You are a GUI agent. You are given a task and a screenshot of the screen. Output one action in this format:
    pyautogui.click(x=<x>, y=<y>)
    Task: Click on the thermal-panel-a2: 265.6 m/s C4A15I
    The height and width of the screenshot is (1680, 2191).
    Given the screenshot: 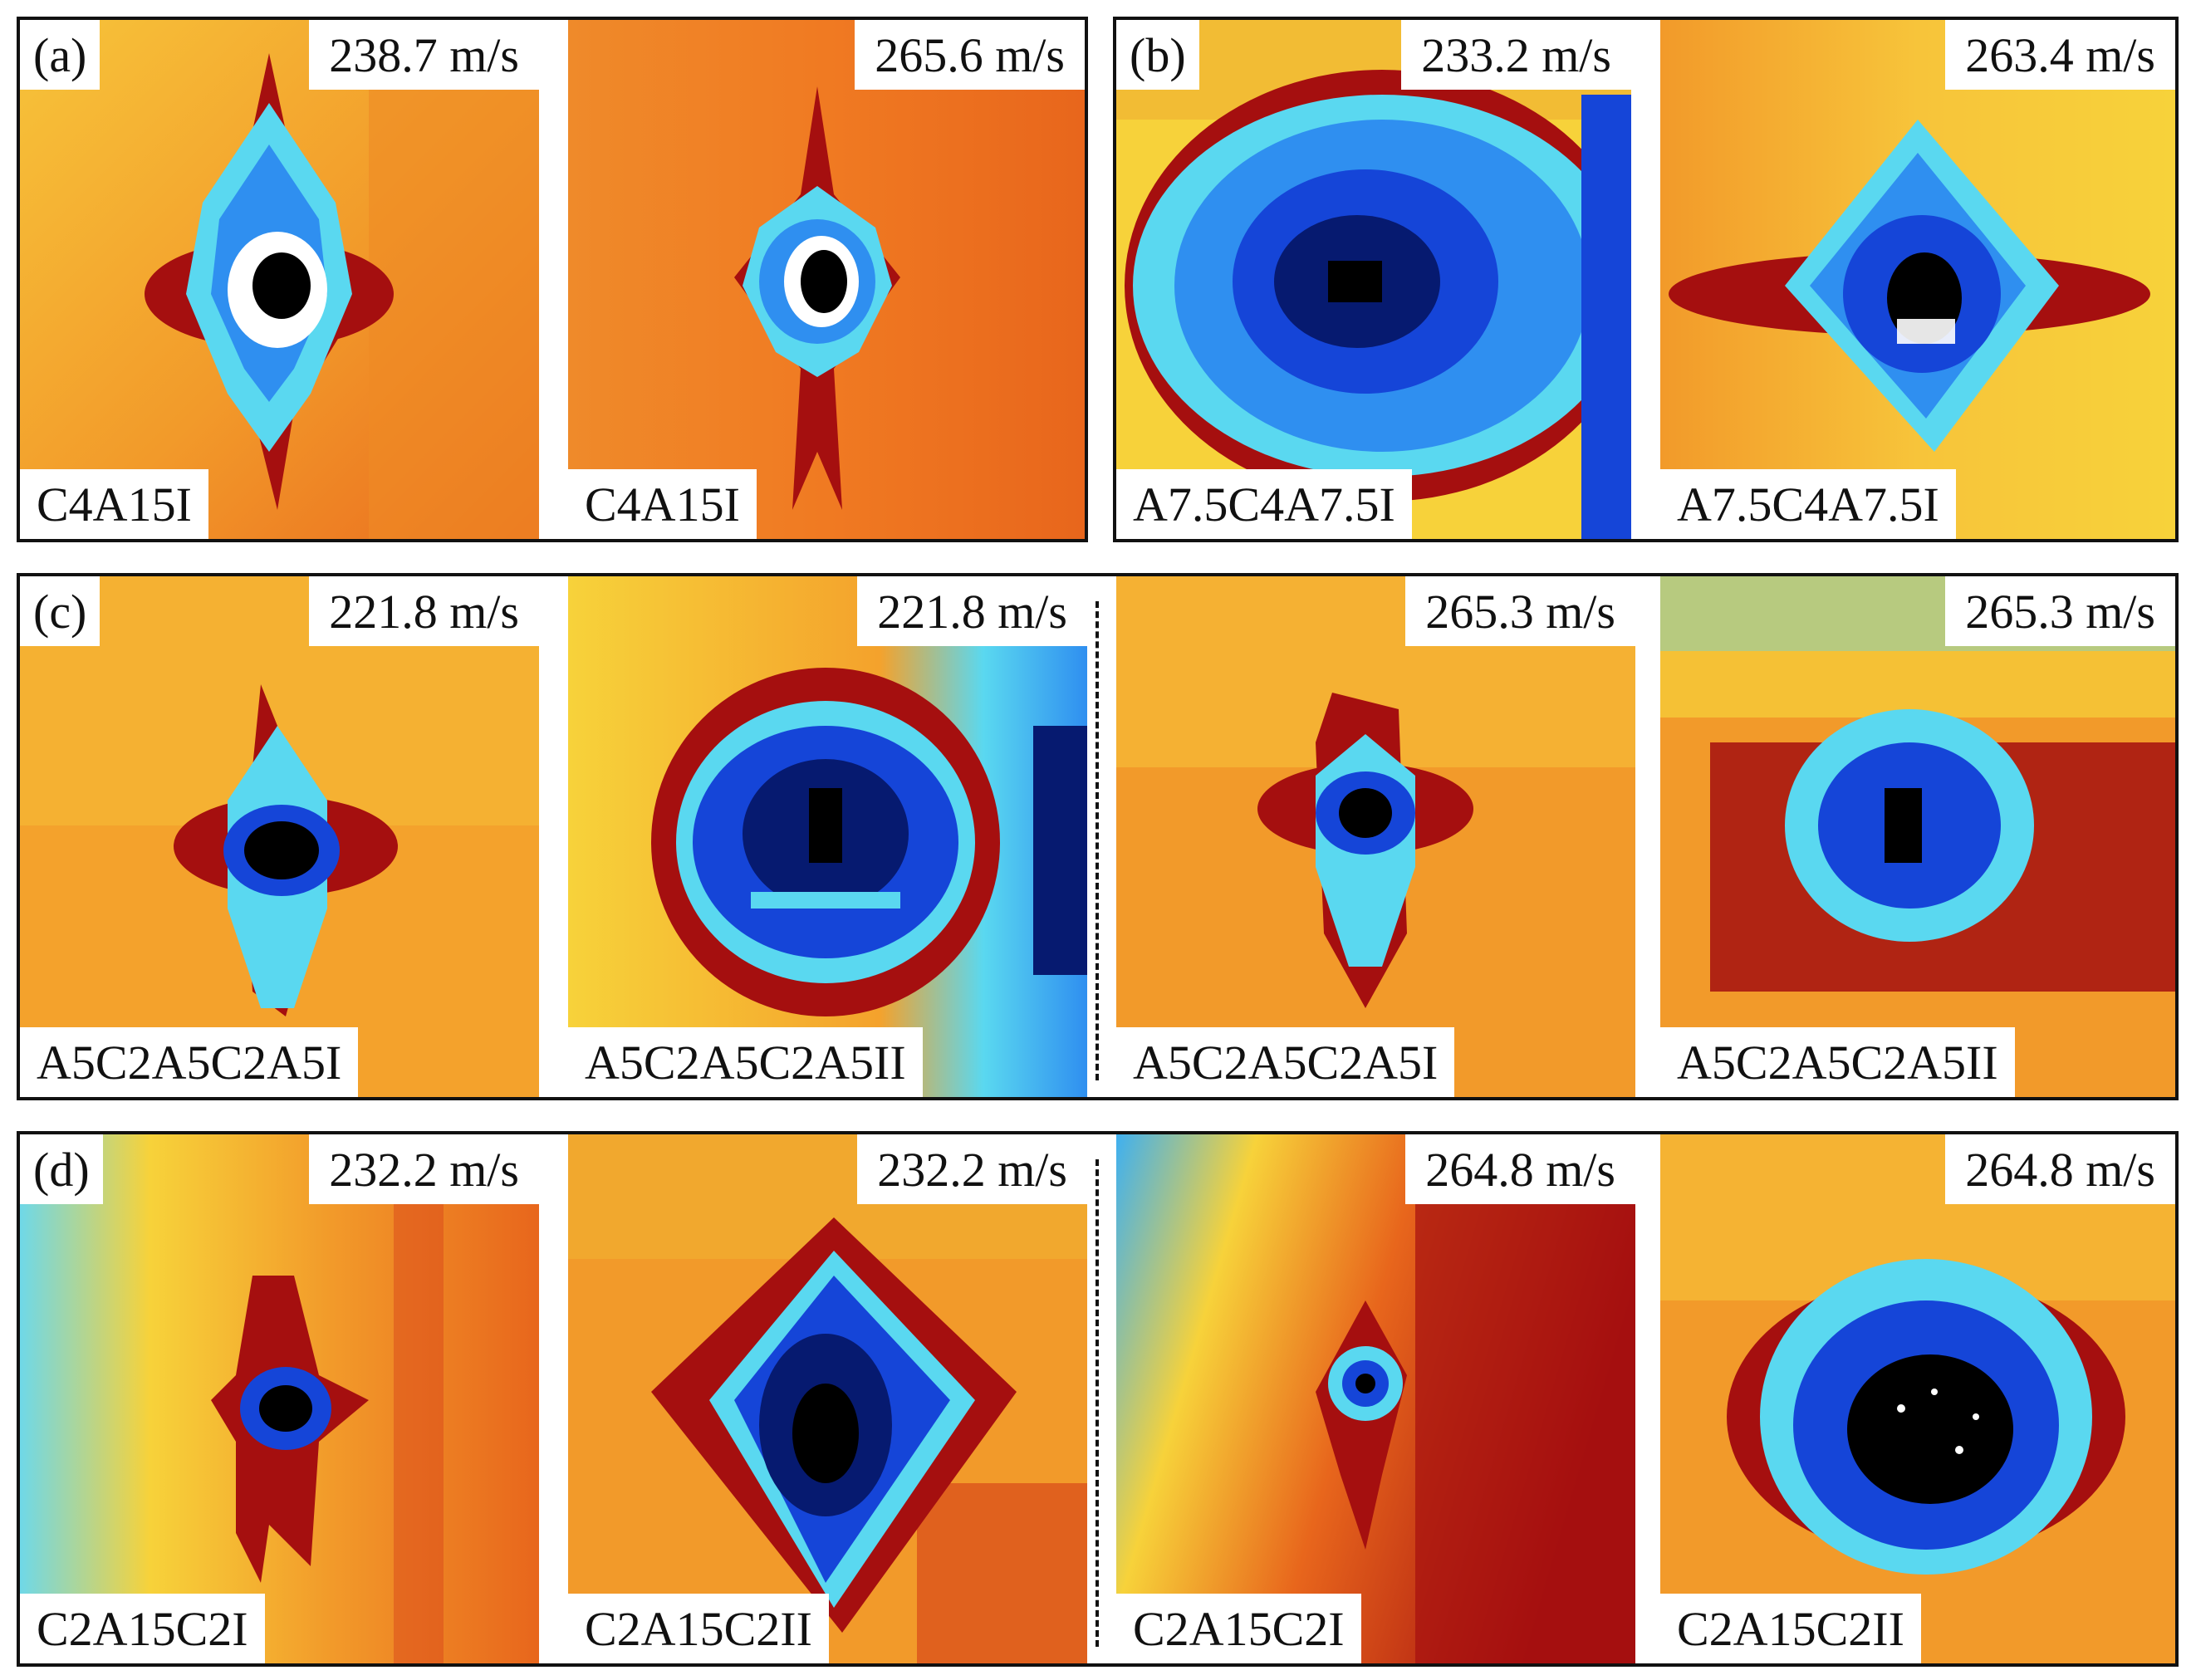 What is the action you would take?
    pyautogui.click(x=826, y=279)
    